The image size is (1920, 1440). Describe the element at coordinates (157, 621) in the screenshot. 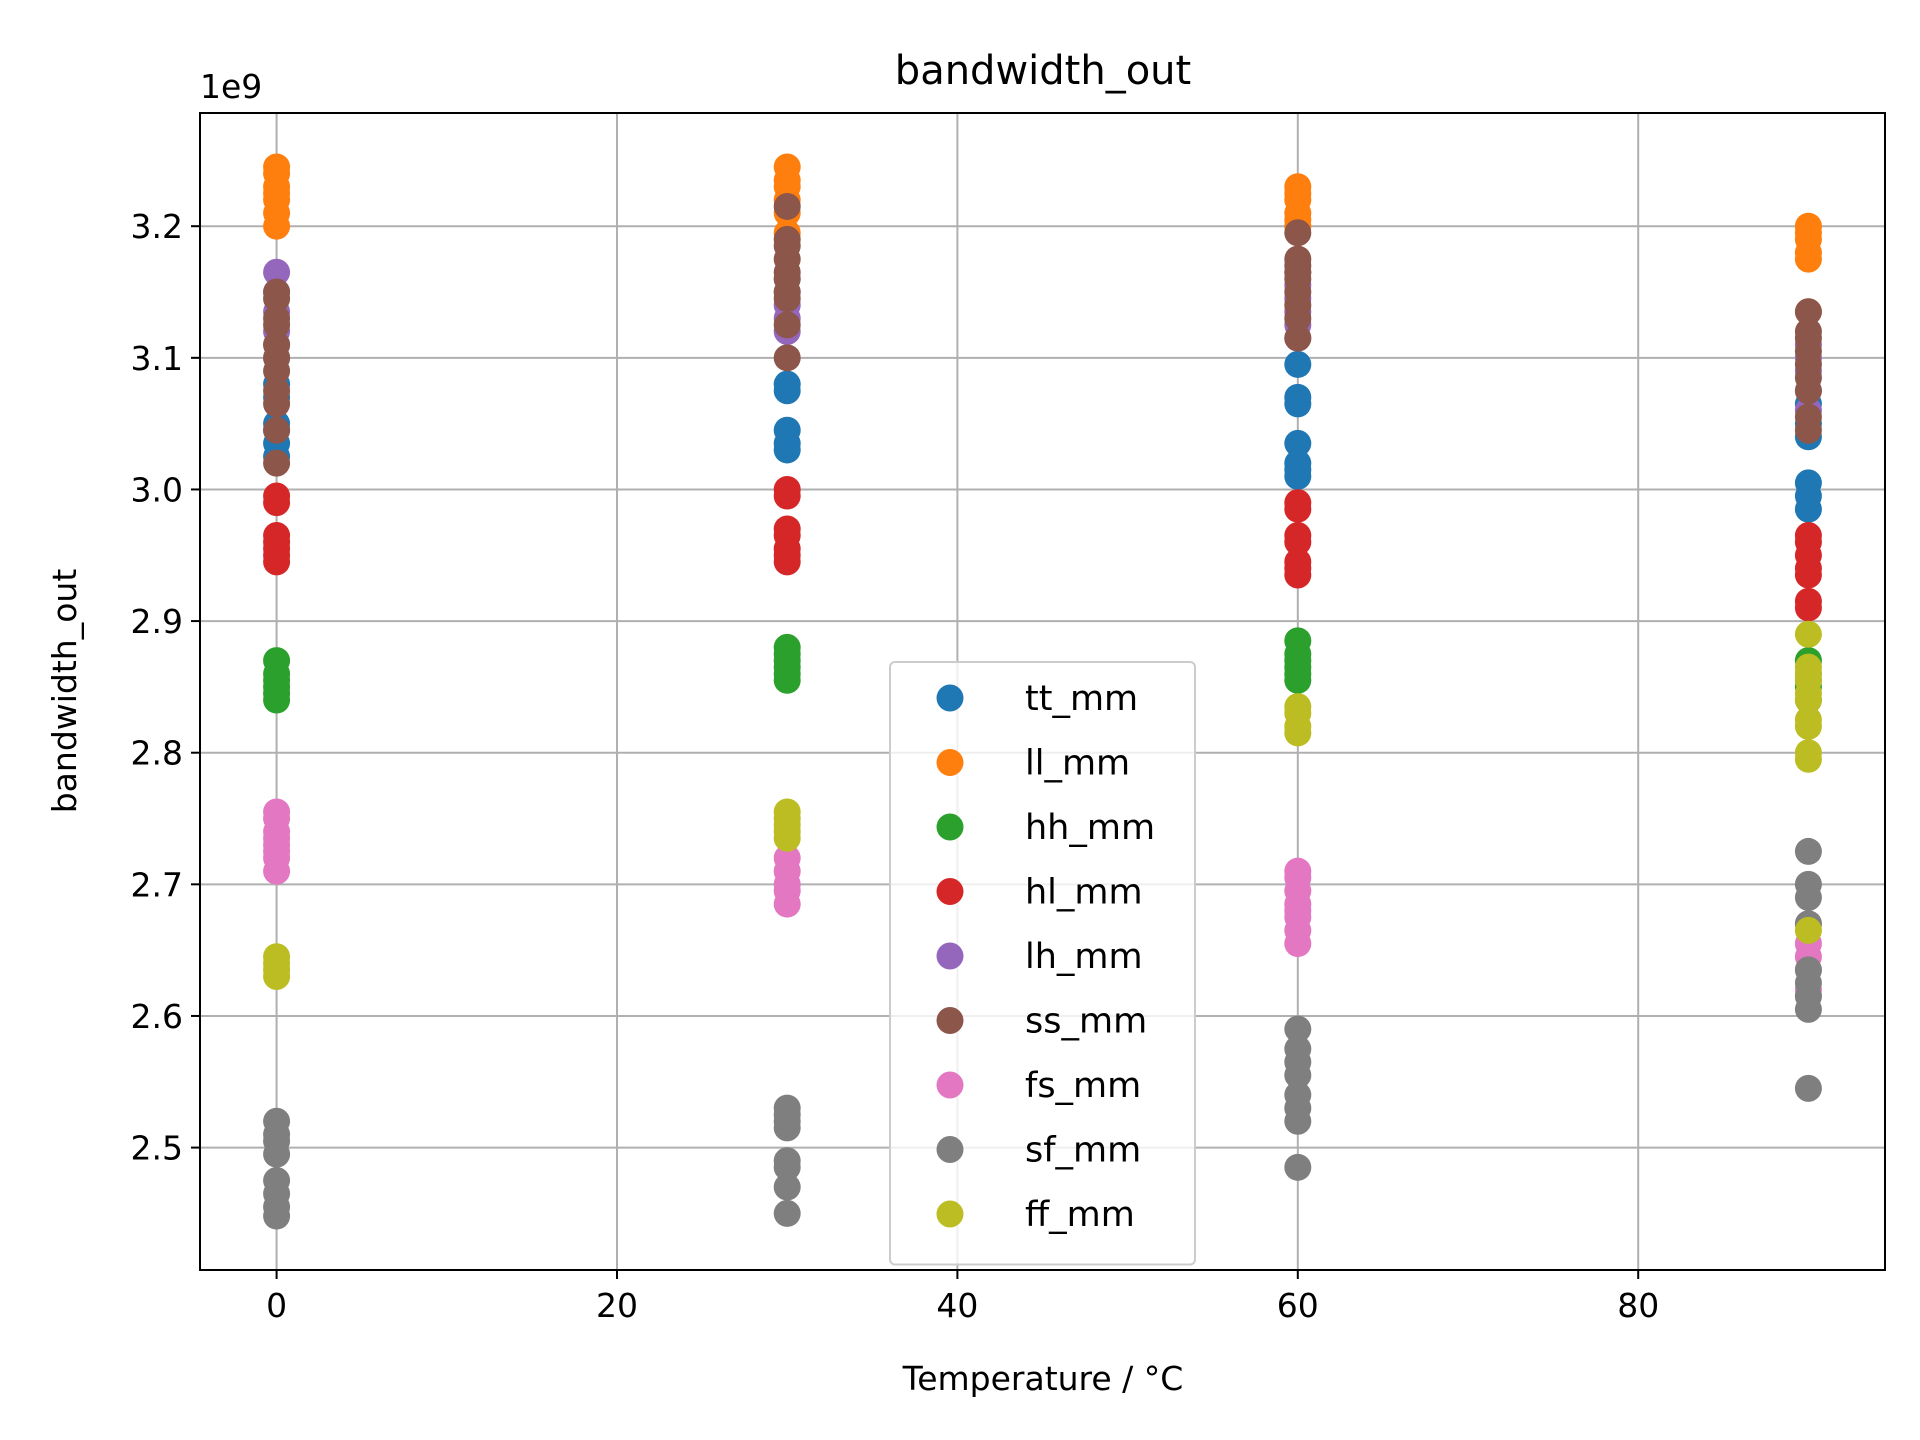

I see `y-tick-label: 2.9` at that location.